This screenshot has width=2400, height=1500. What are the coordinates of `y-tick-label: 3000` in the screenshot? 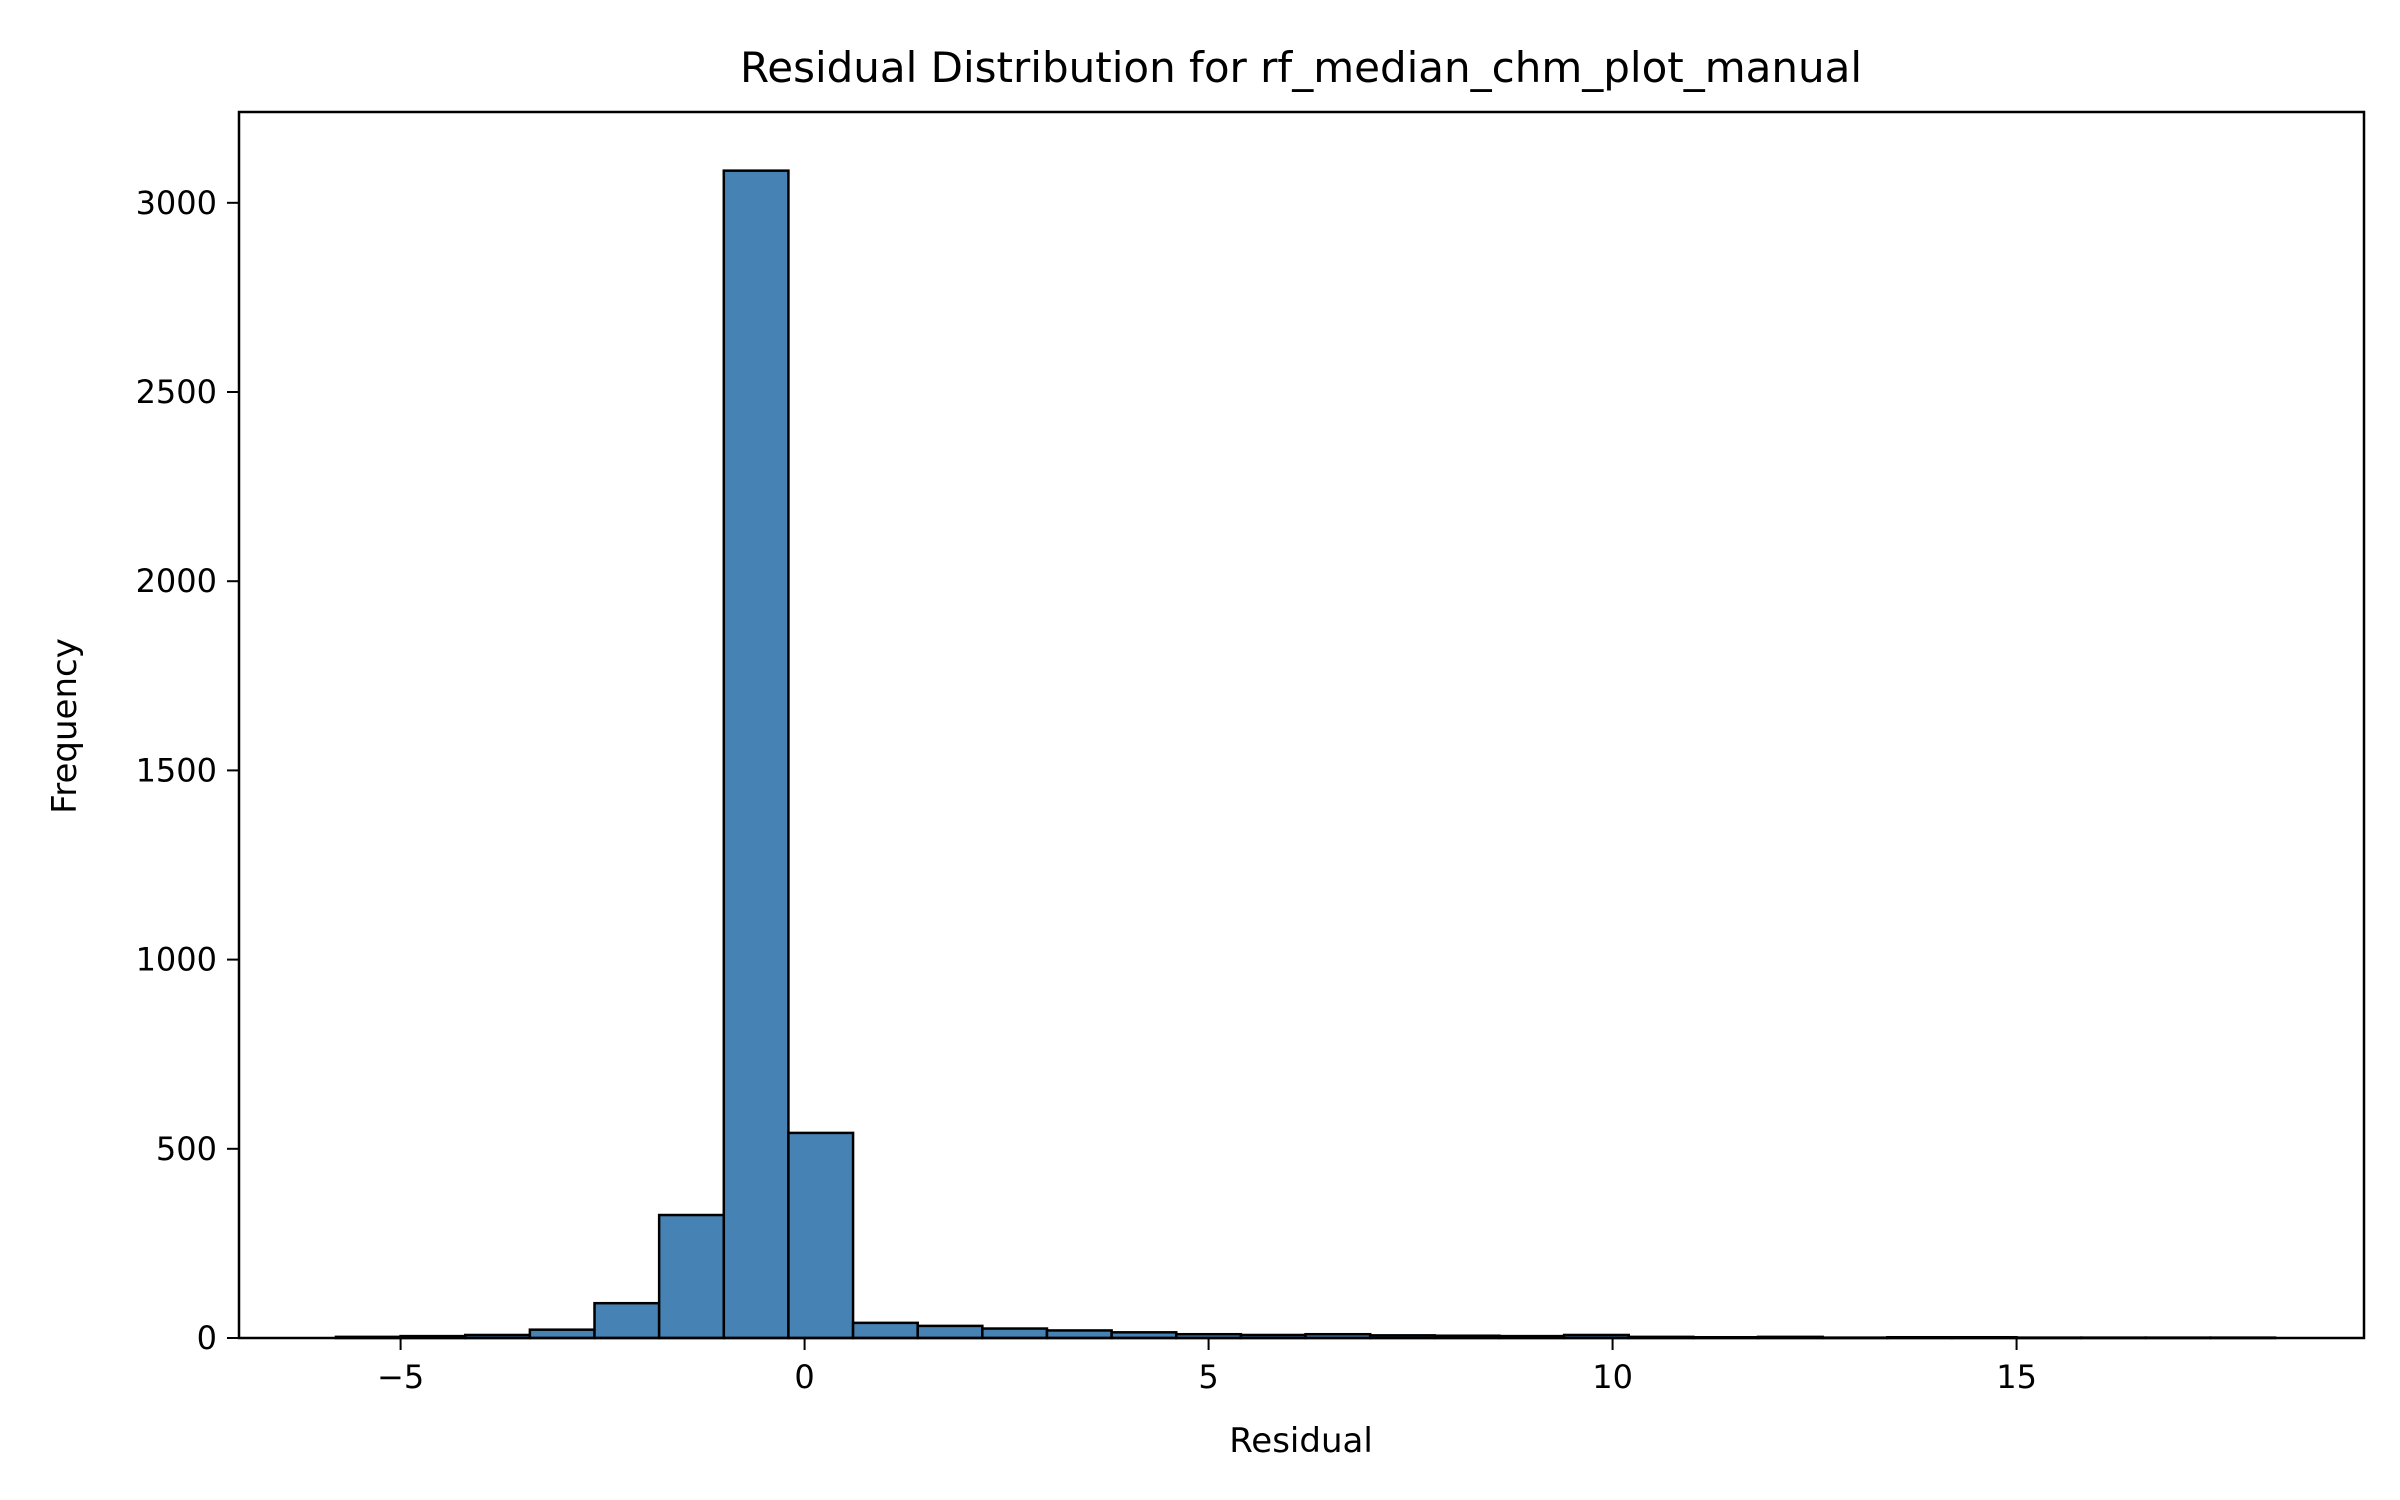 It's located at (176, 203).